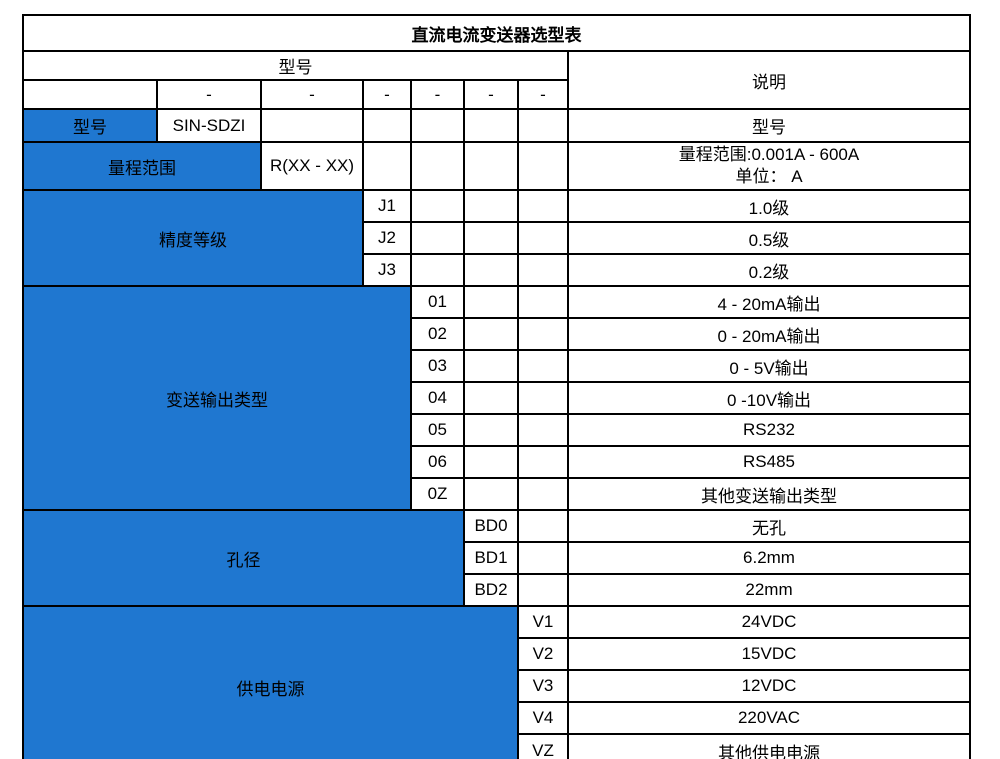  I want to click on code-cell: 02, so click(437, 334).